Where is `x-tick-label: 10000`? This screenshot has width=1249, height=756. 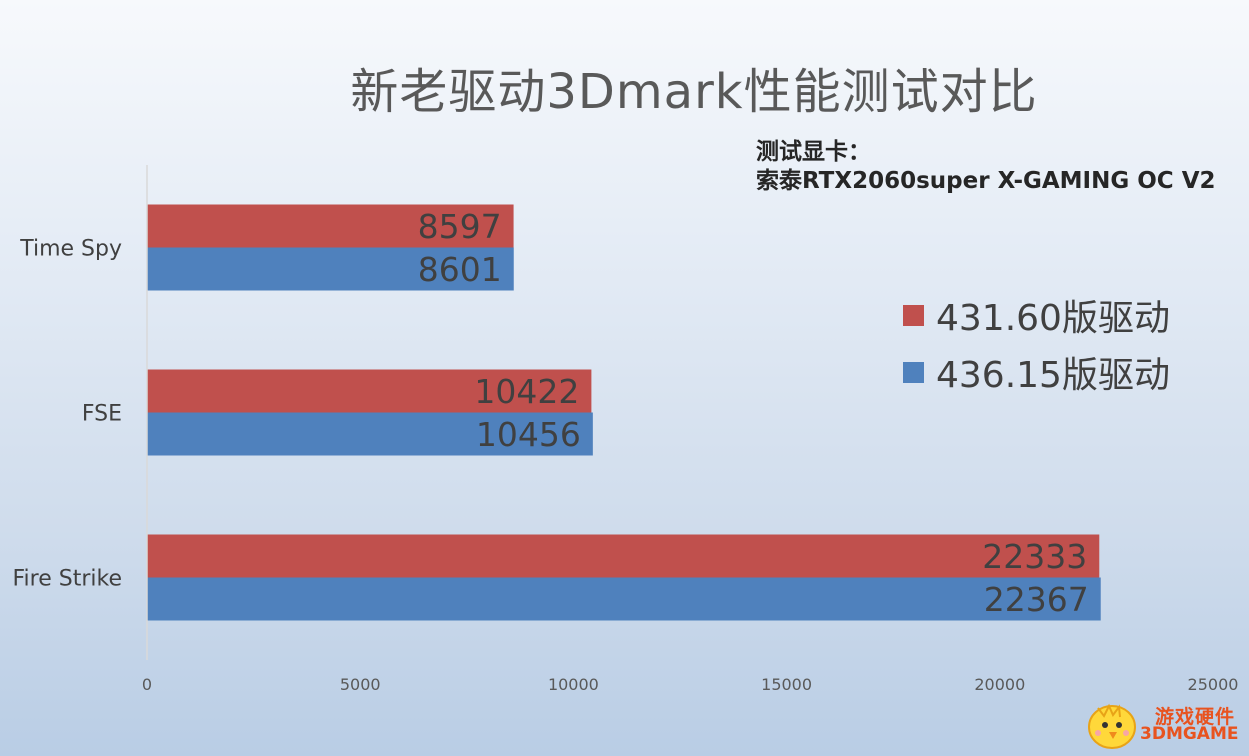
x-tick-label: 10000 is located at coordinates (573, 684).